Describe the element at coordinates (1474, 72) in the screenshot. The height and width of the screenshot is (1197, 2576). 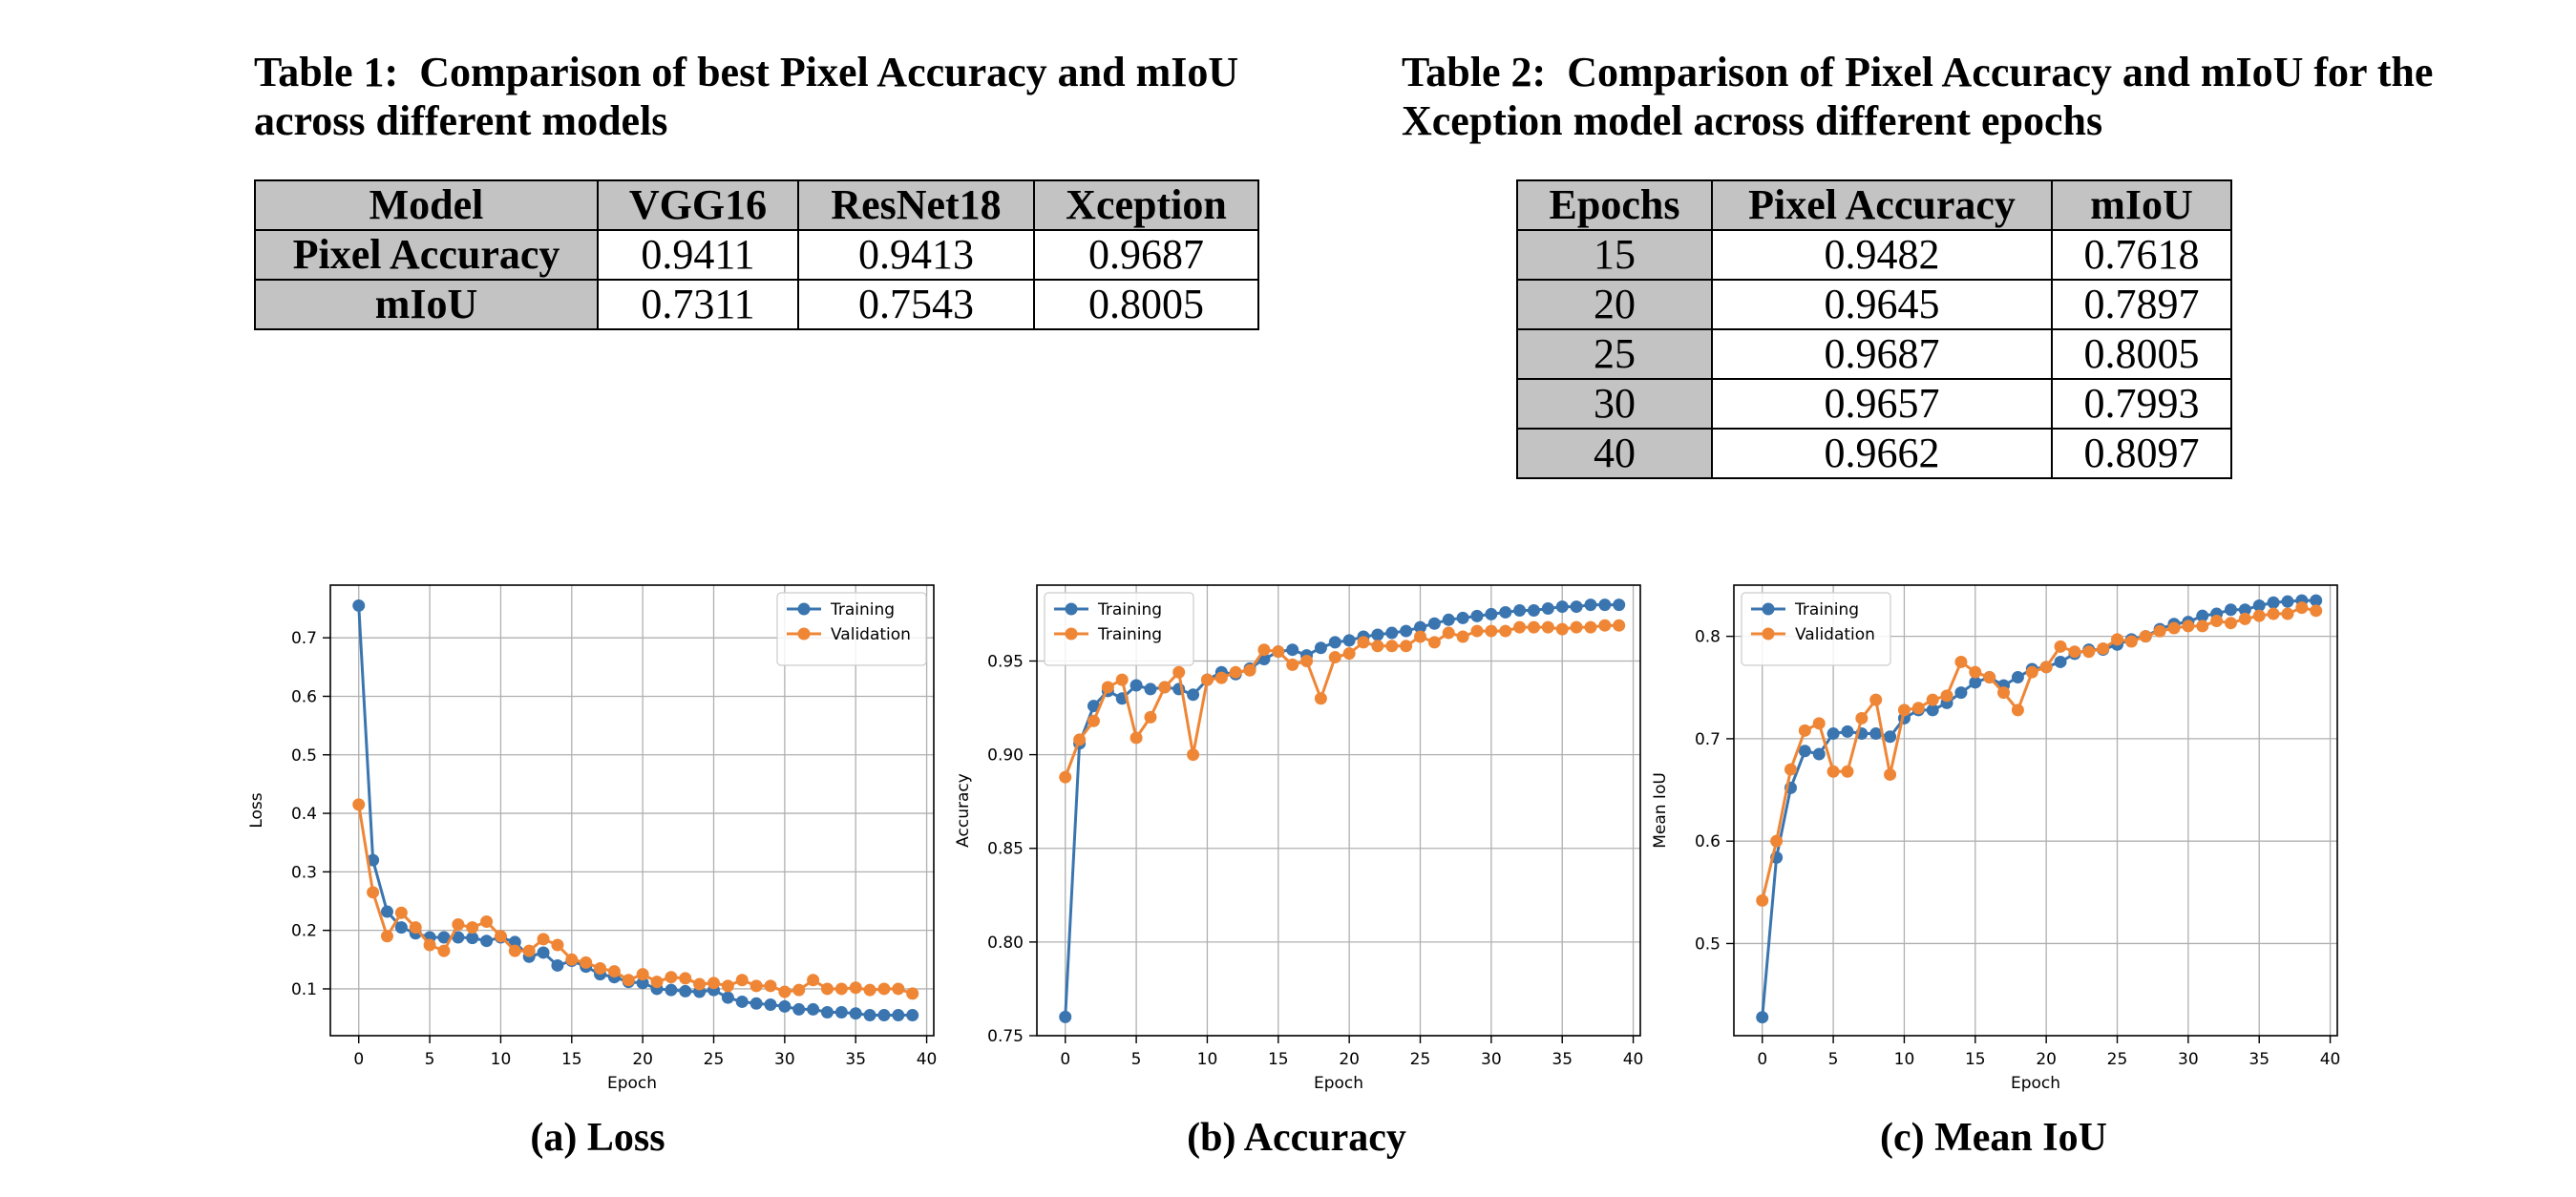
I see `table2-caption-label: Table 2:` at that location.